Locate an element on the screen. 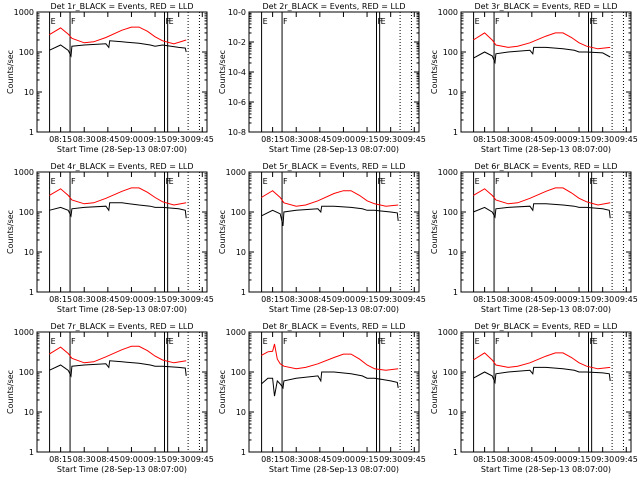  y-tick-label: 10-8 is located at coordinates (237, 132).